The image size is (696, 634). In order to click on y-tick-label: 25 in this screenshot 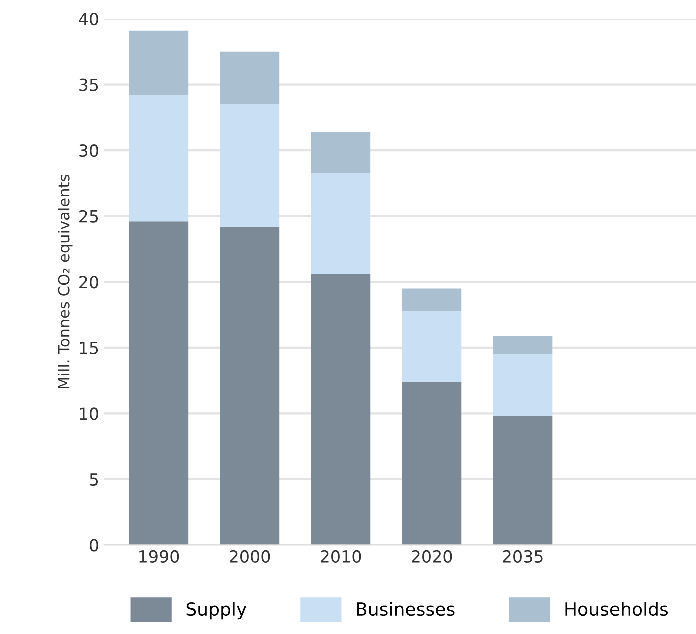, I will do `click(89, 216)`.